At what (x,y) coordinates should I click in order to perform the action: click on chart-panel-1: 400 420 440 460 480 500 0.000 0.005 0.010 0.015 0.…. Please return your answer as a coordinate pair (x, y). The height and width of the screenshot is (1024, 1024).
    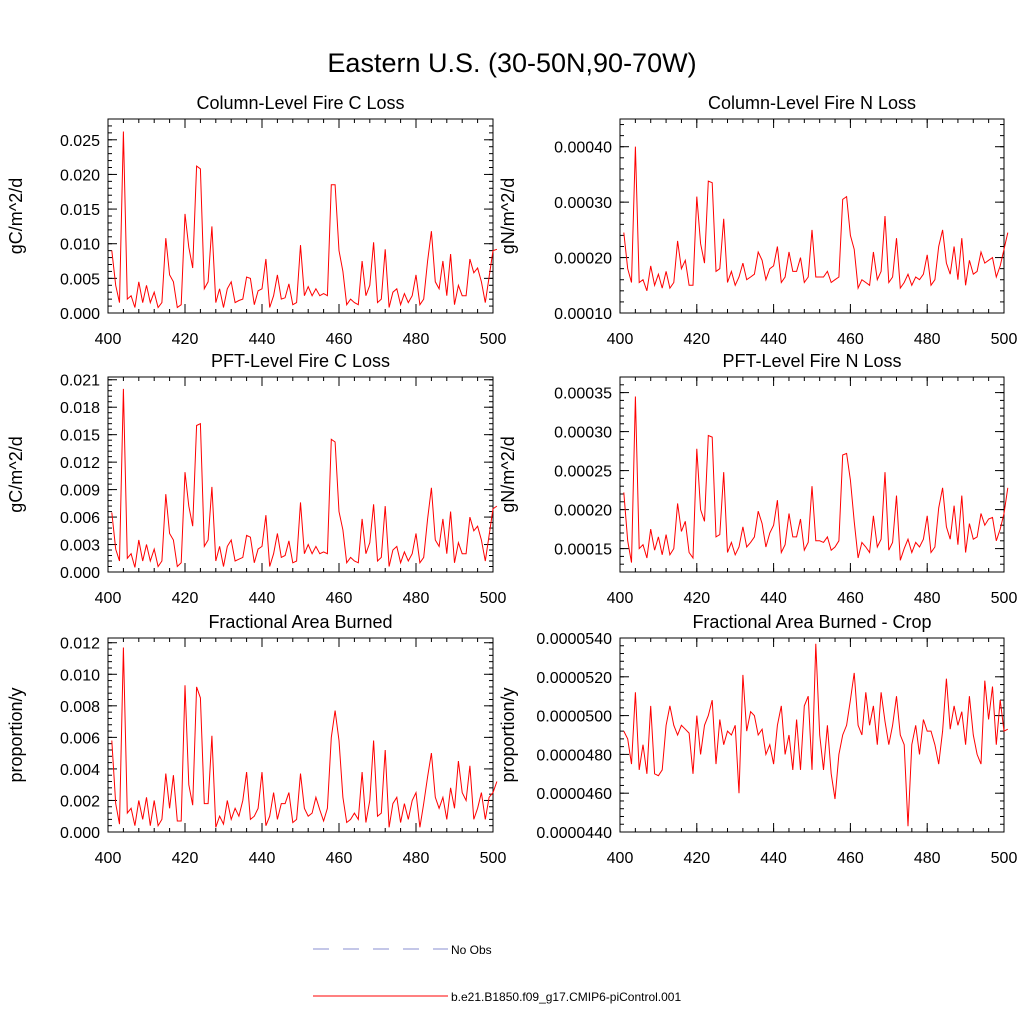
    Looking at the image, I should click on (256, 220).